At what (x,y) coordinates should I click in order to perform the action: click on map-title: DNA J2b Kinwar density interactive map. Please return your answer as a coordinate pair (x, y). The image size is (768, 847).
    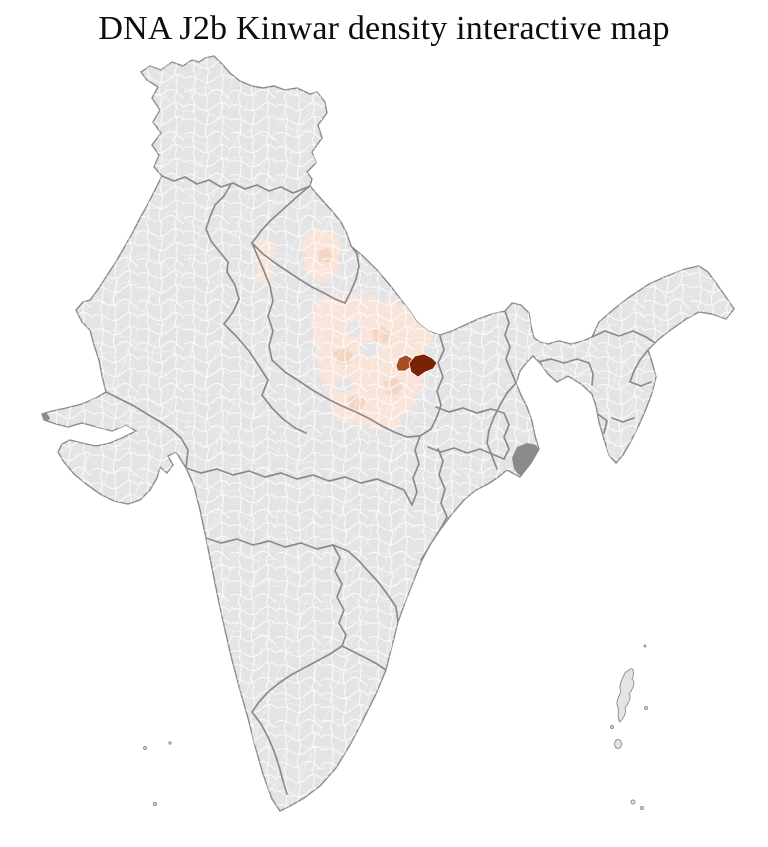
    Looking at the image, I should click on (384, 28).